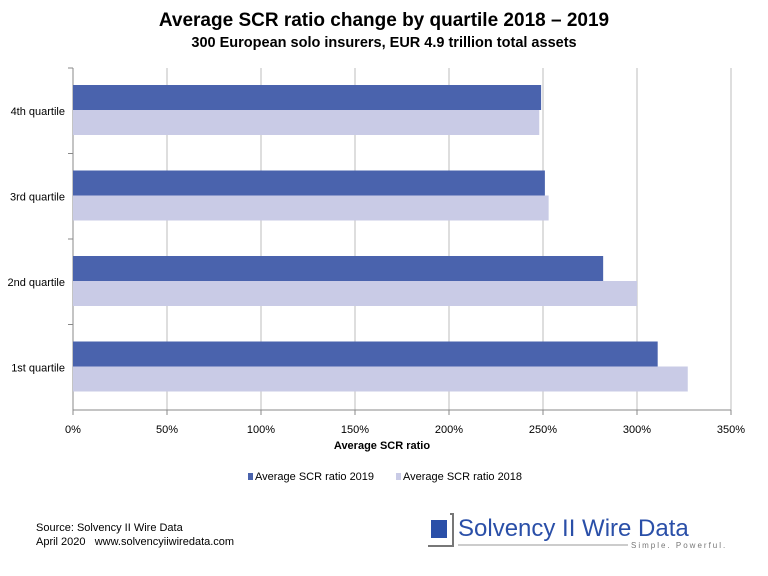  I want to click on x-tick-label: 0%, so click(73, 430).